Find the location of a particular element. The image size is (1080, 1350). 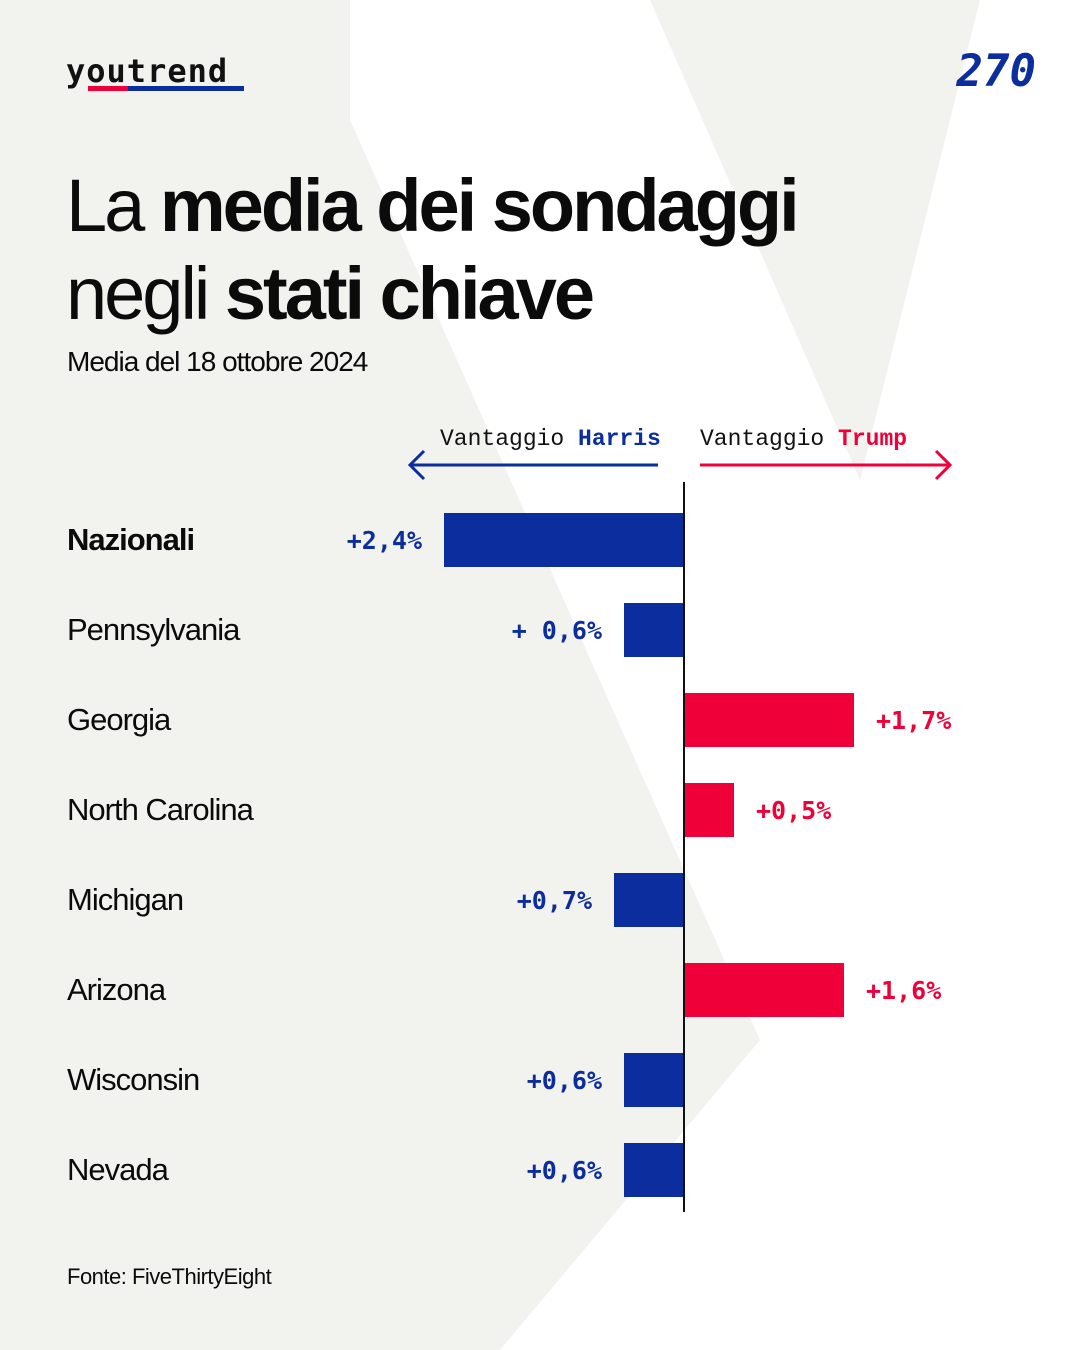

title-line-2-bold: stati chiave is located at coordinates (409, 293).